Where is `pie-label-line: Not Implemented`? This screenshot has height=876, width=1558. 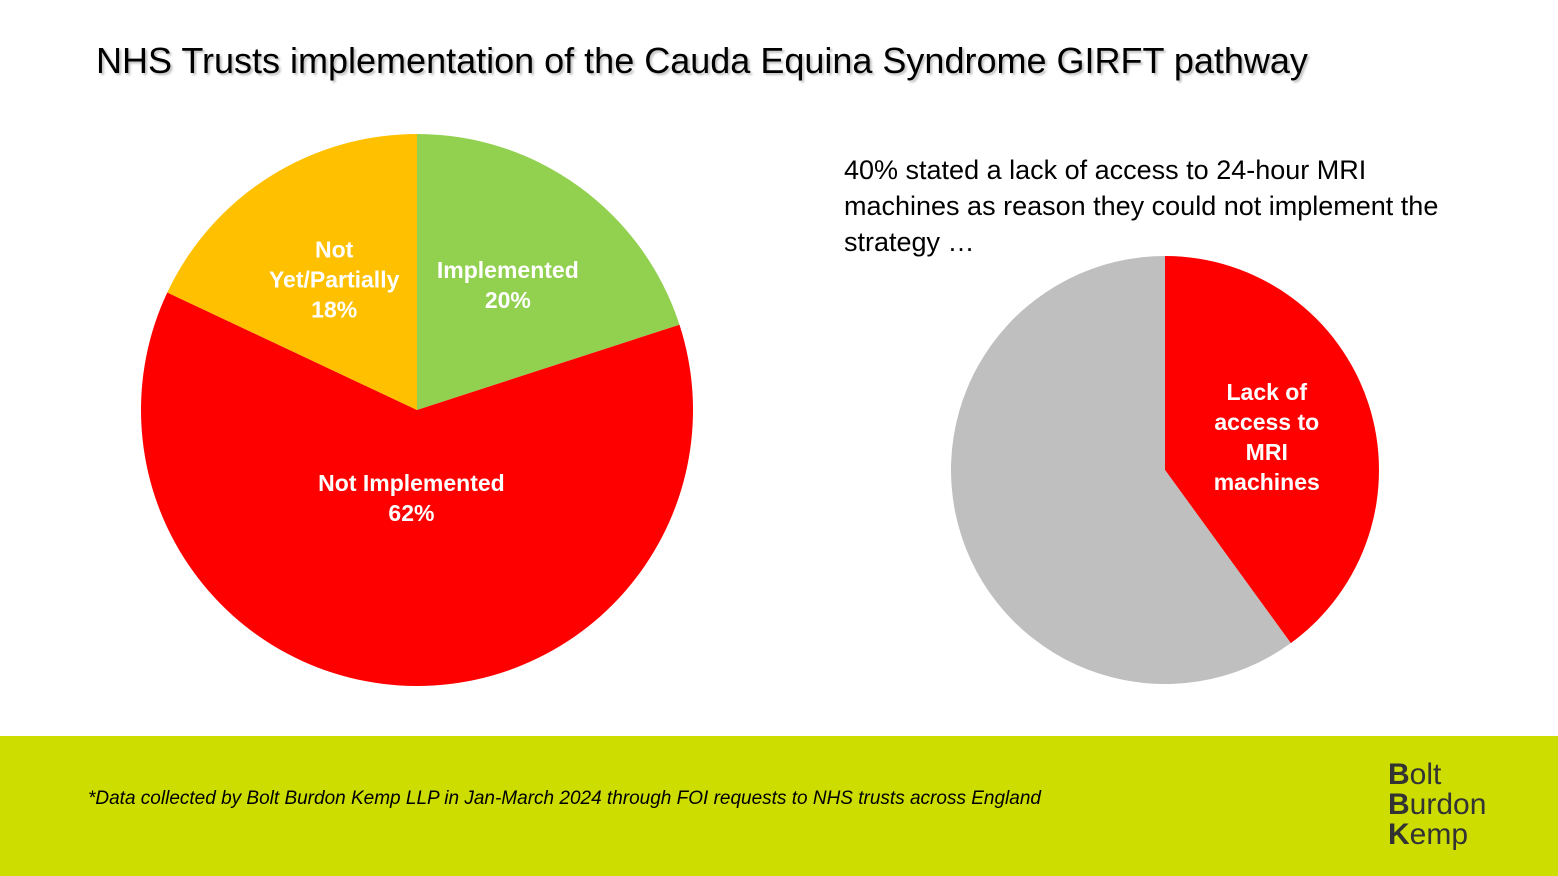 pie-label-line: Not Implemented is located at coordinates (411, 483).